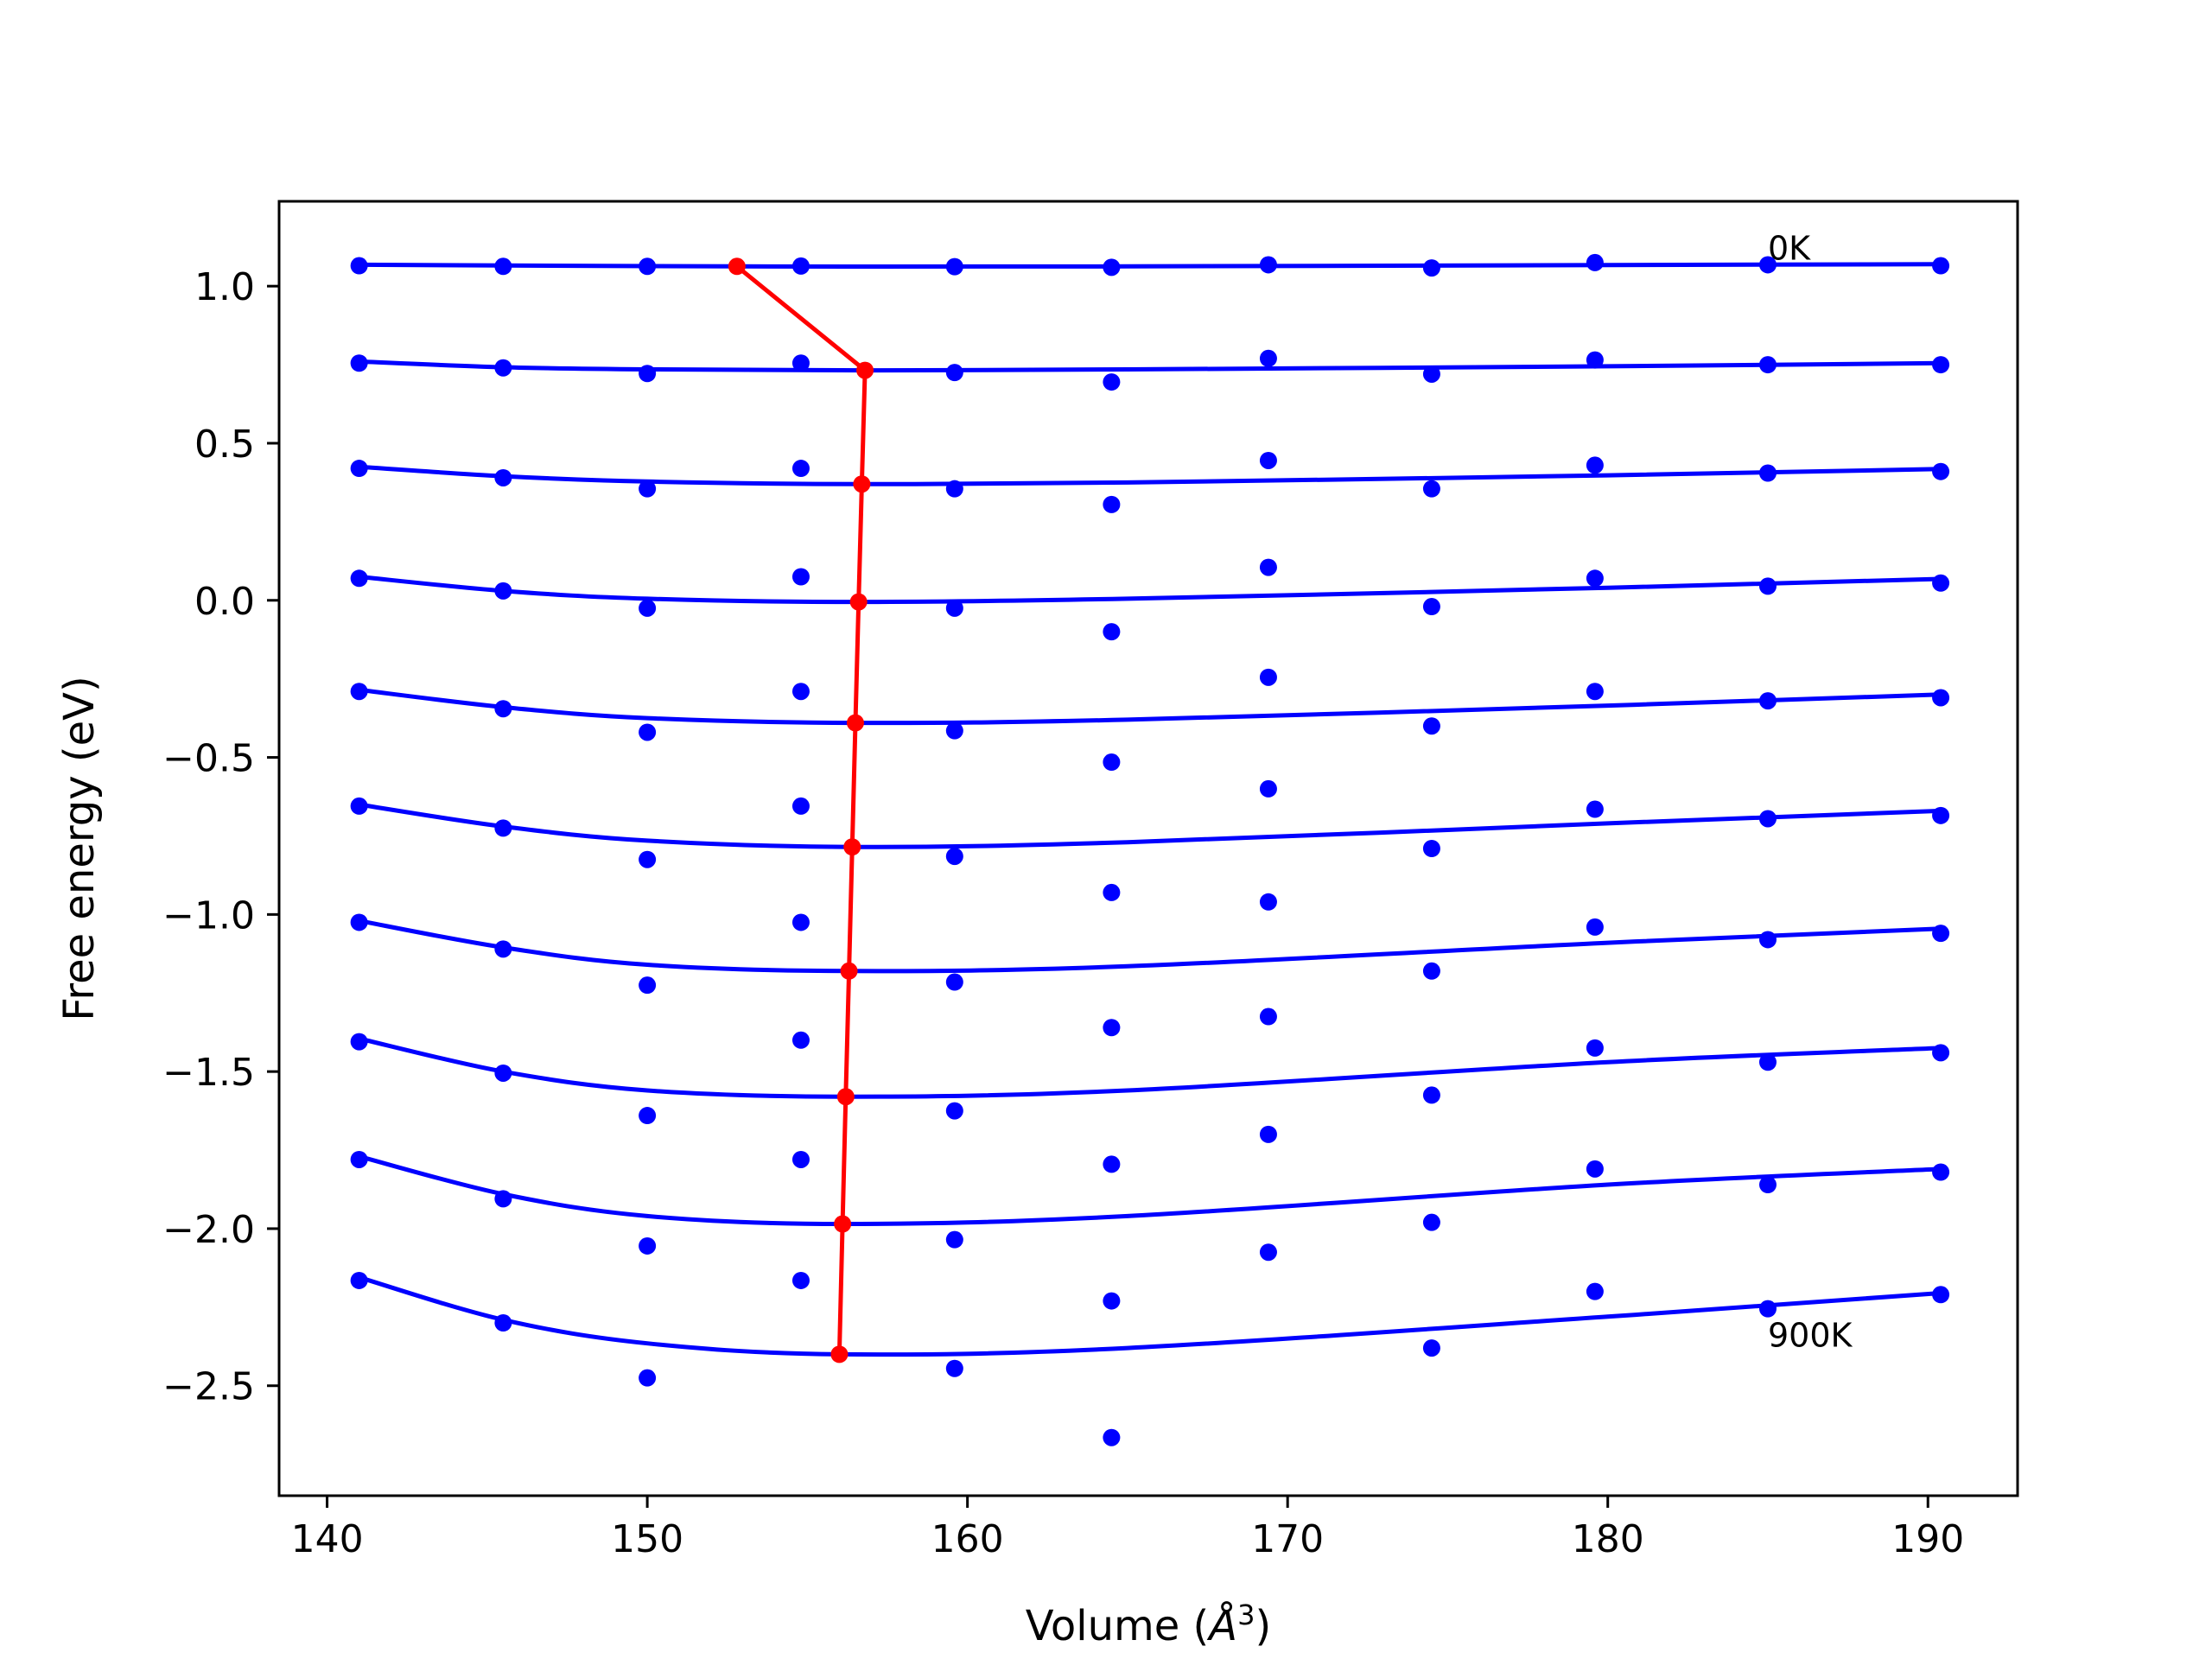  I want to click on y-axis-title: Free energy (eV), so click(79, 848).